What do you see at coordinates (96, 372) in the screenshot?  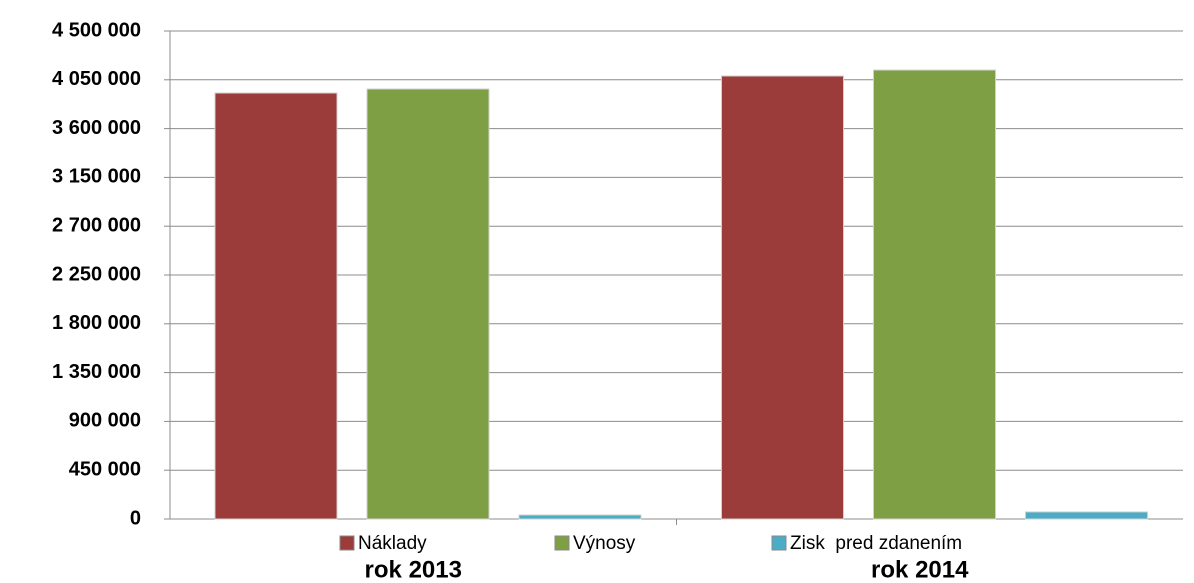 I see `y-tick-label: 1 350 000` at bounding box center [96, 372].